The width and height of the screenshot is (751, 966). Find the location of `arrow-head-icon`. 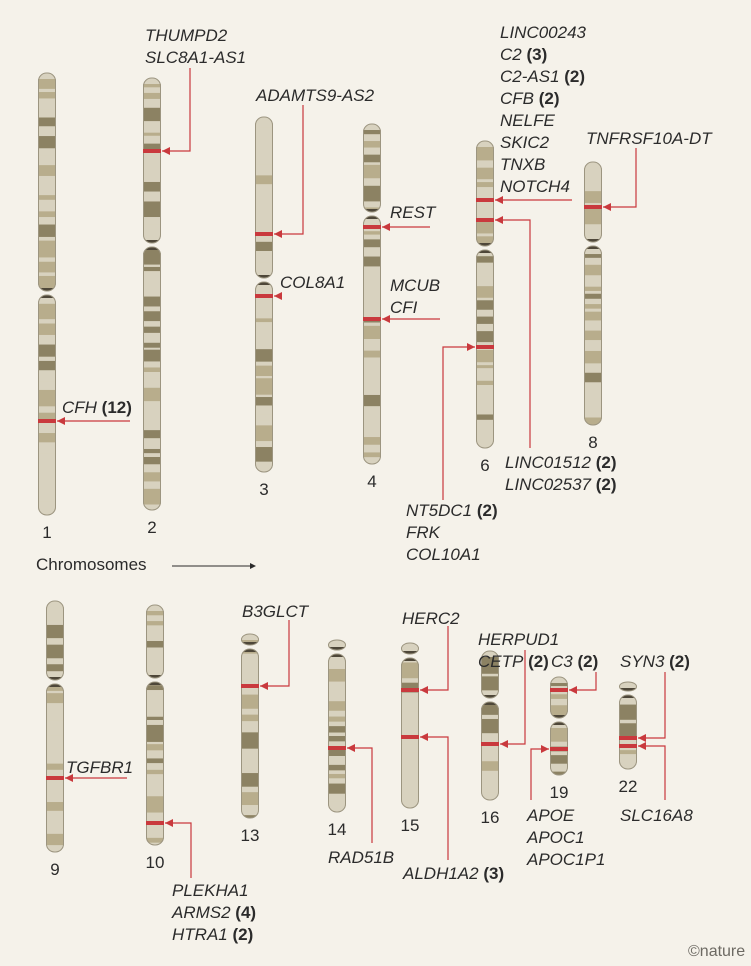

arrow-head-icon is located at coordinates (253, 566).